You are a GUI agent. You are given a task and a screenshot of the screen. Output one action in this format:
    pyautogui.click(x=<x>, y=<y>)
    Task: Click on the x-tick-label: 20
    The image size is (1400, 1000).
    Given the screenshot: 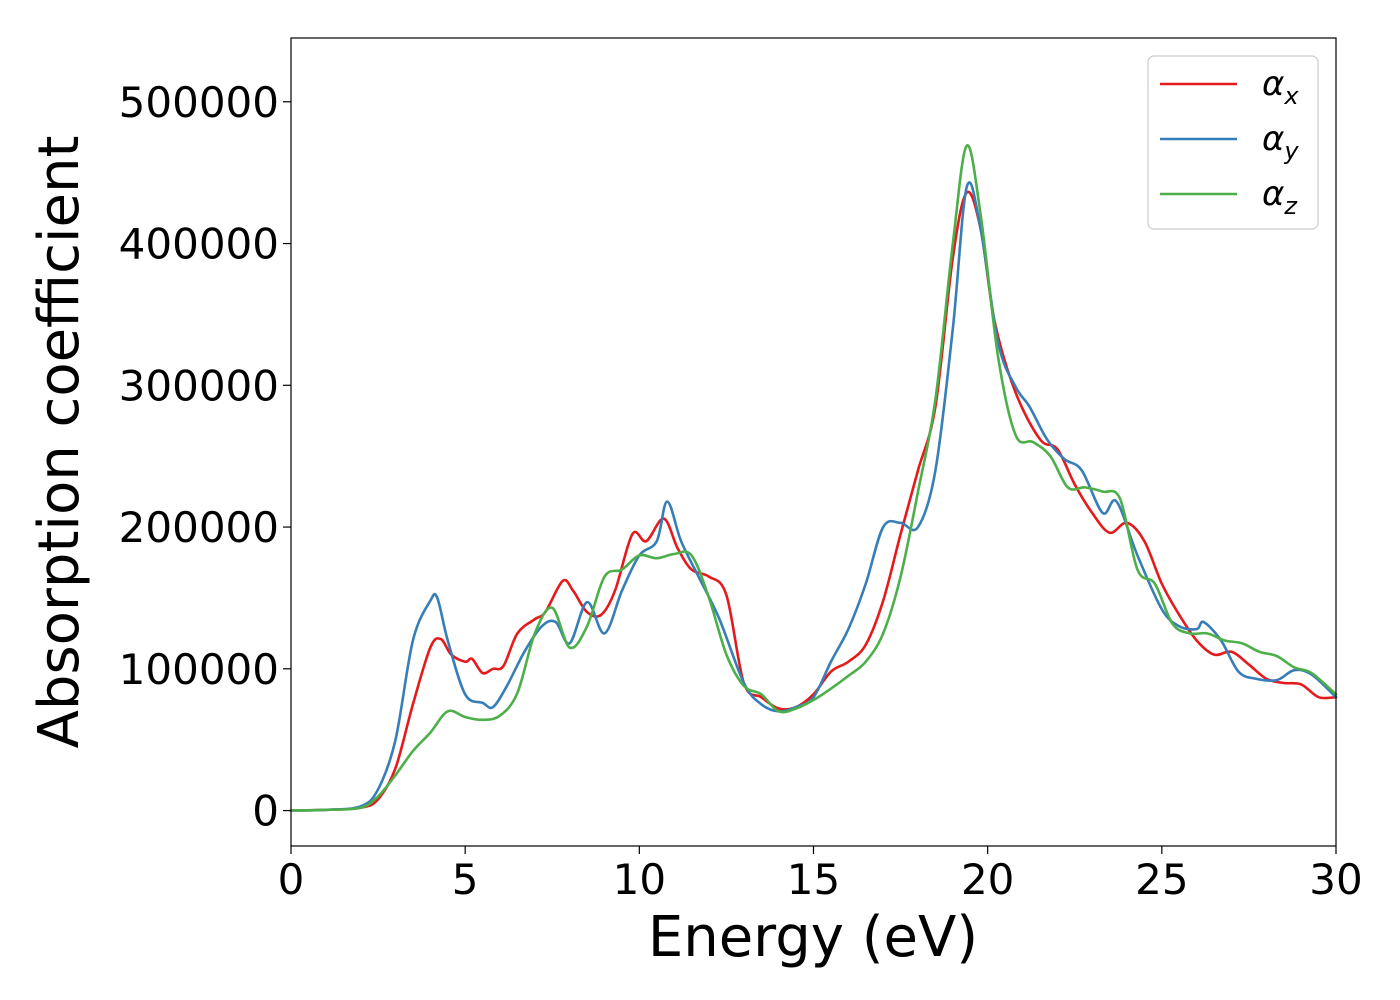 What is the action you would take?
    pyautogui.click(x=987, y=879)
    